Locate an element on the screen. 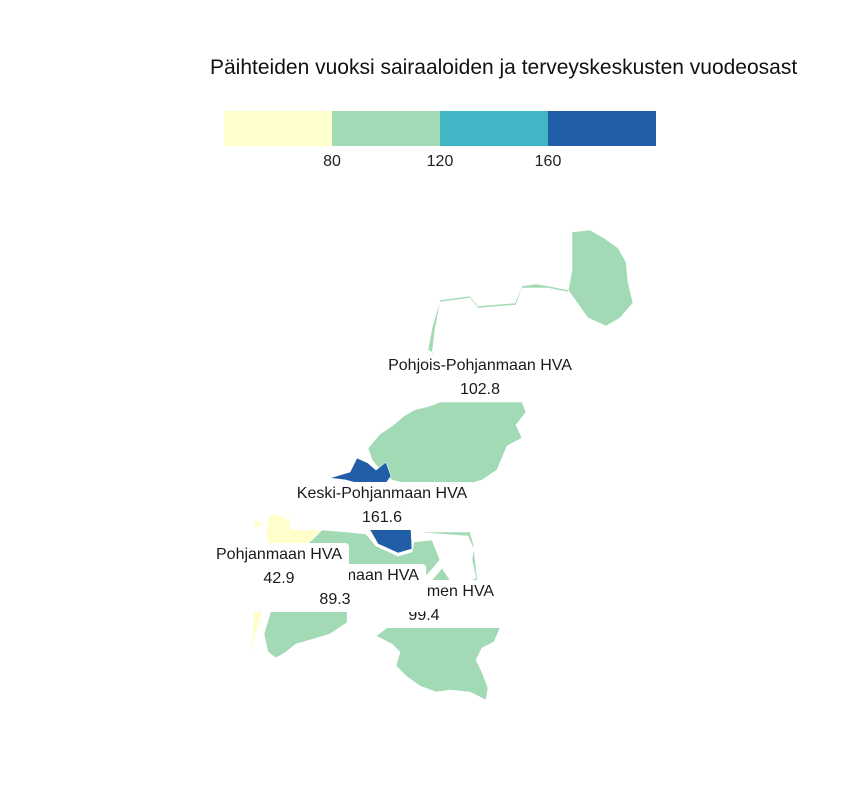 Image resolution: width=864 pixels, height=792 pixels. region-pohjois-pohjanmaa is located at coordinates (500, 357).